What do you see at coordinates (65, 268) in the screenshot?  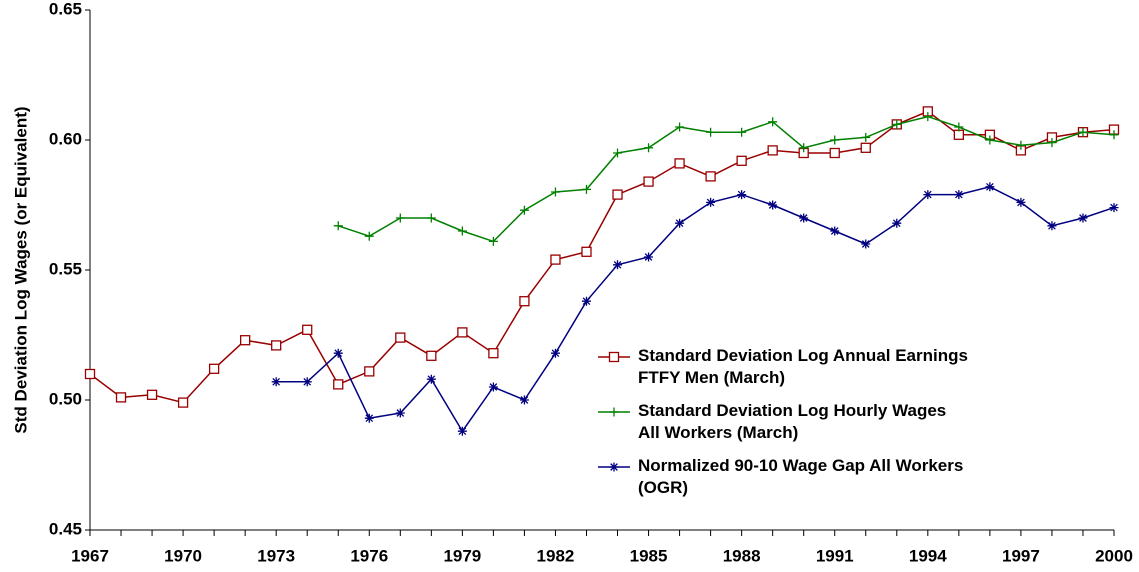 I see `y-tick-label: 0.55` at bounding box center [65, 268].